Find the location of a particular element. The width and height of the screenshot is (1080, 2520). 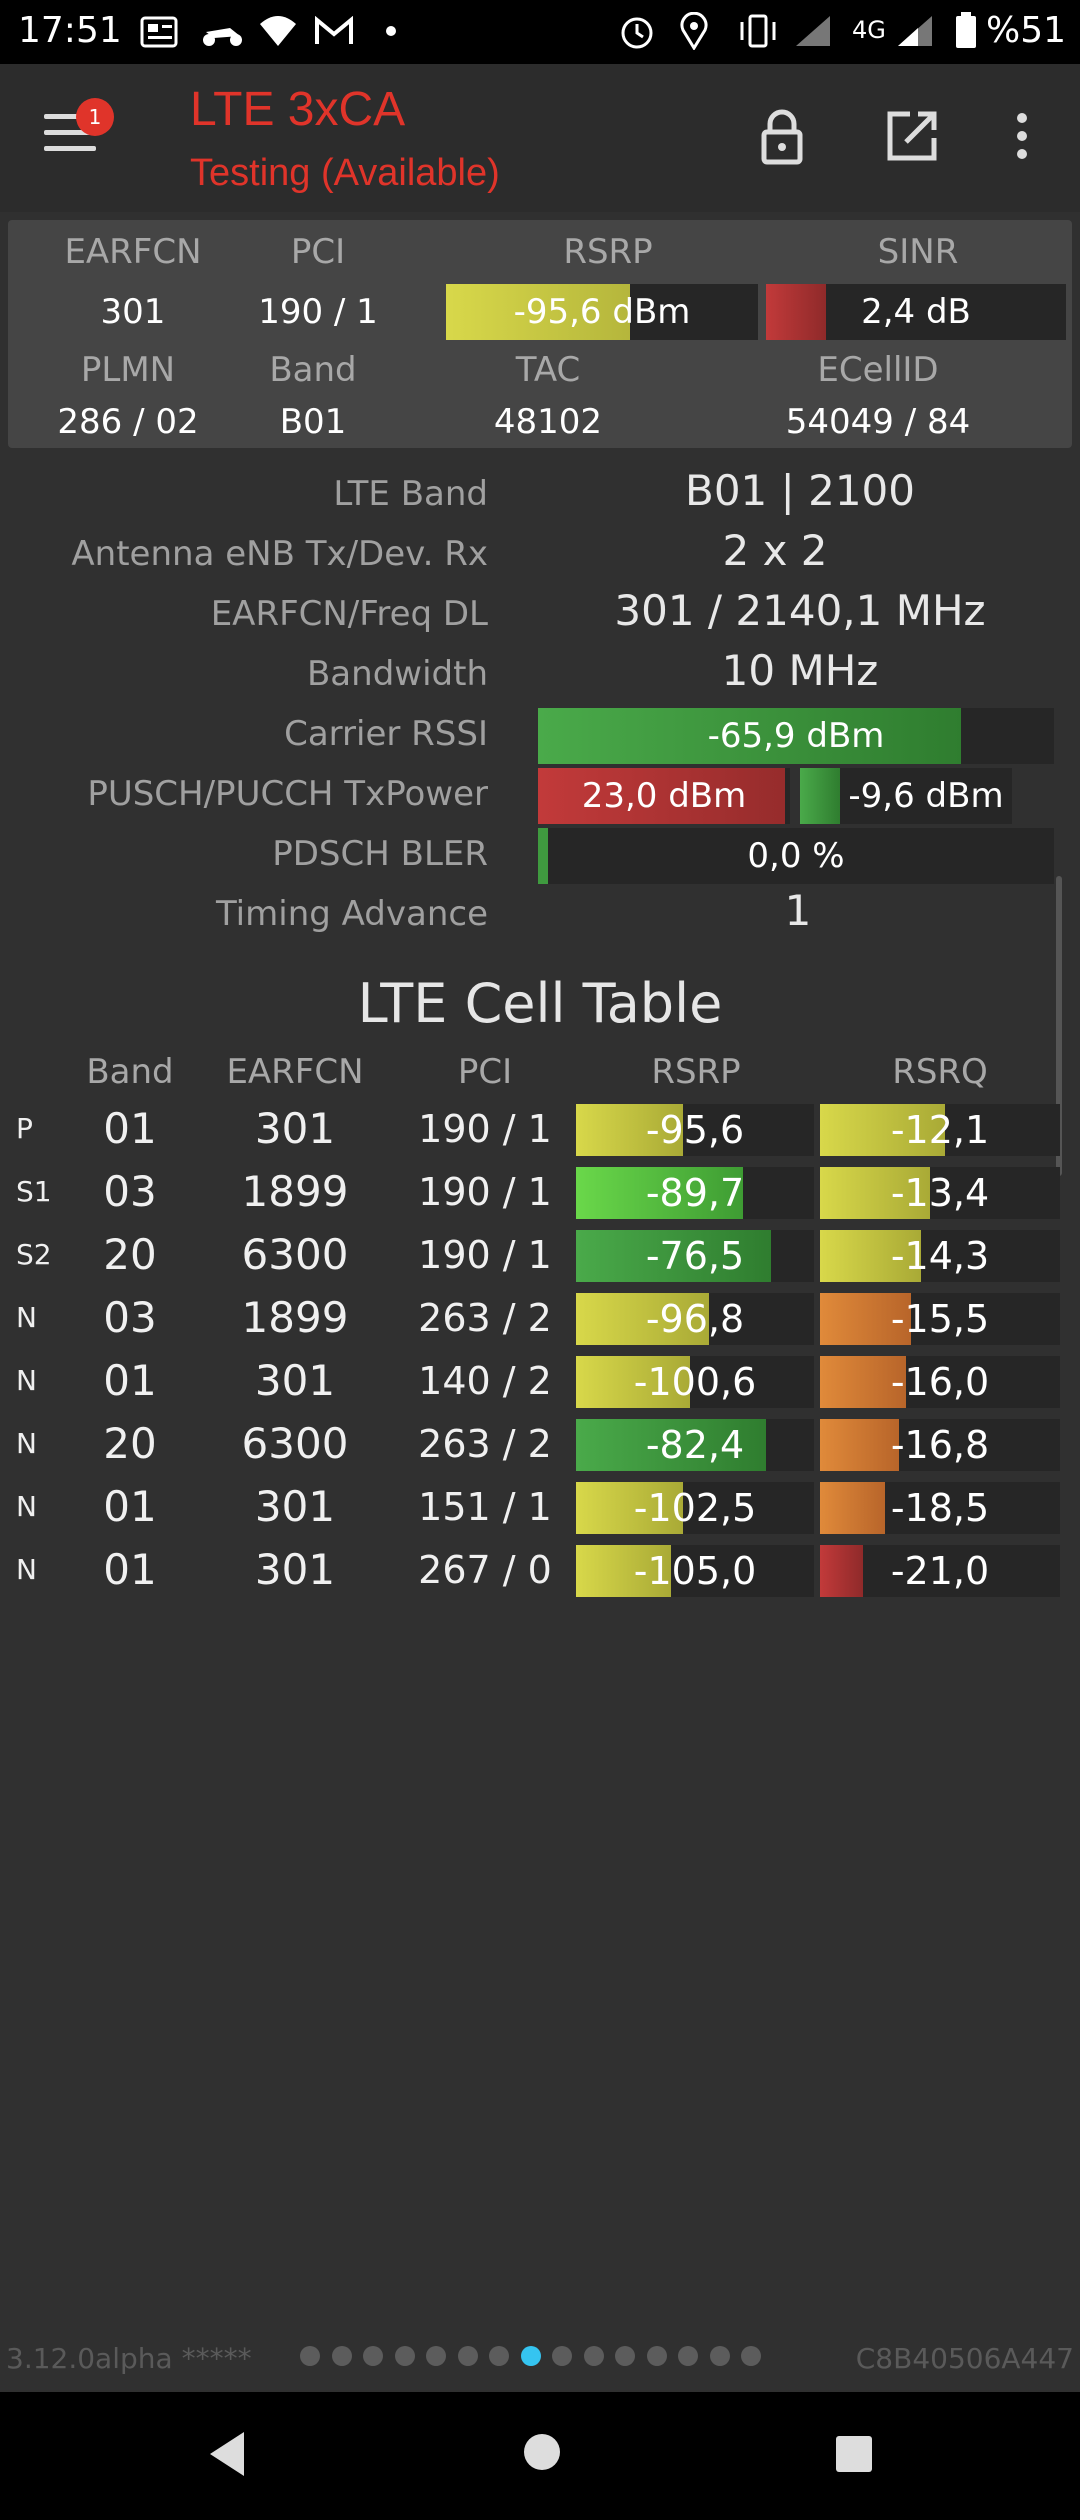

home-icon is located at coordinates (542, 2452).